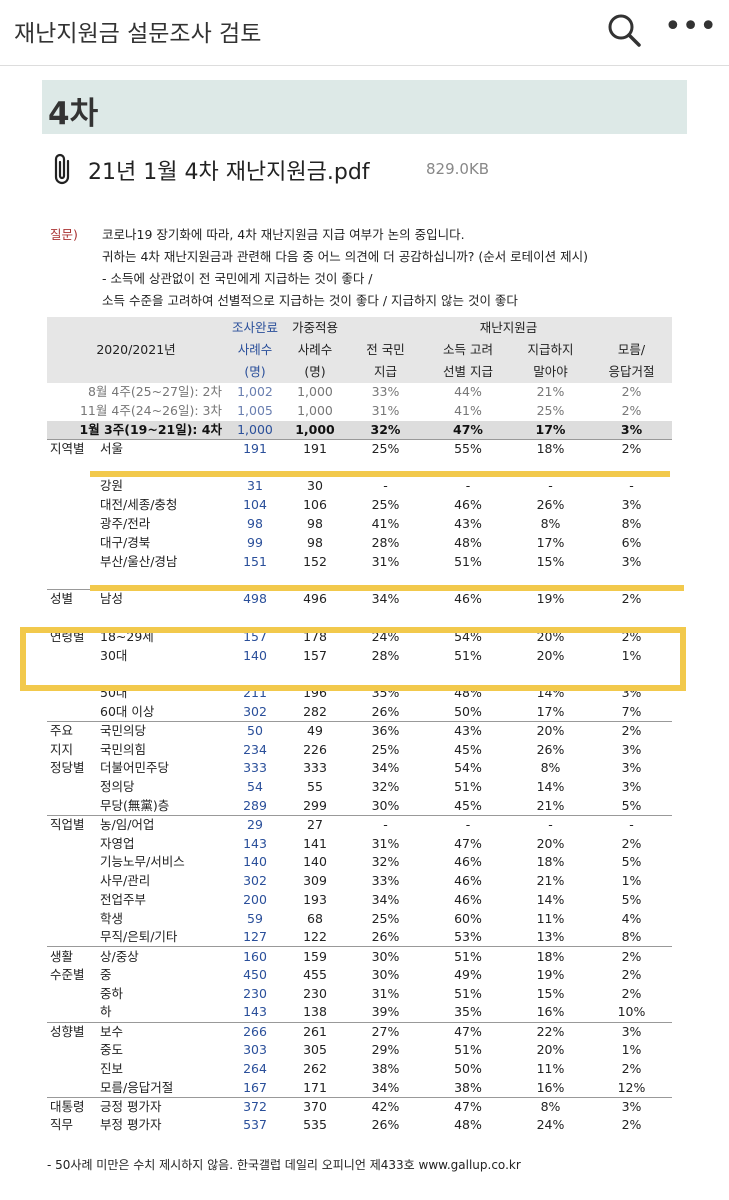 This screenshot has height=1200, width=729. Describe the element at coordinates (468, 486) in the screenshot. I see `table-cell-p2: -` at that location.